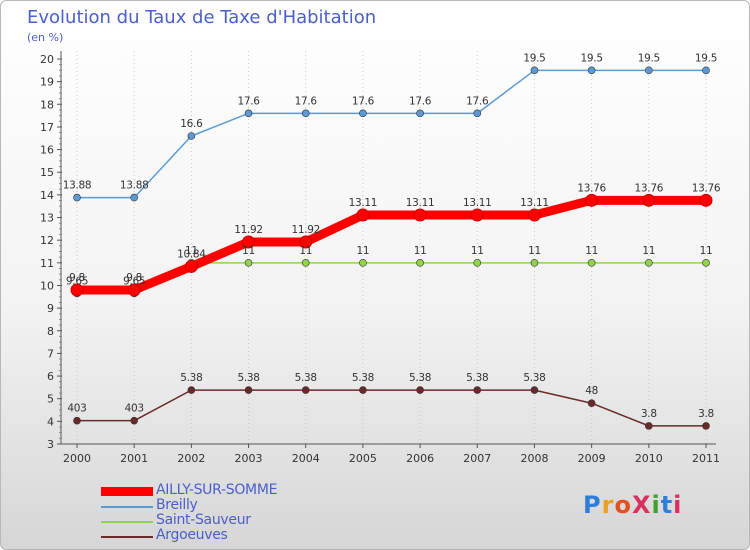 This screenshot has width=750, height=550. I want to click on y-tick-label: 12, so click(47, 240).